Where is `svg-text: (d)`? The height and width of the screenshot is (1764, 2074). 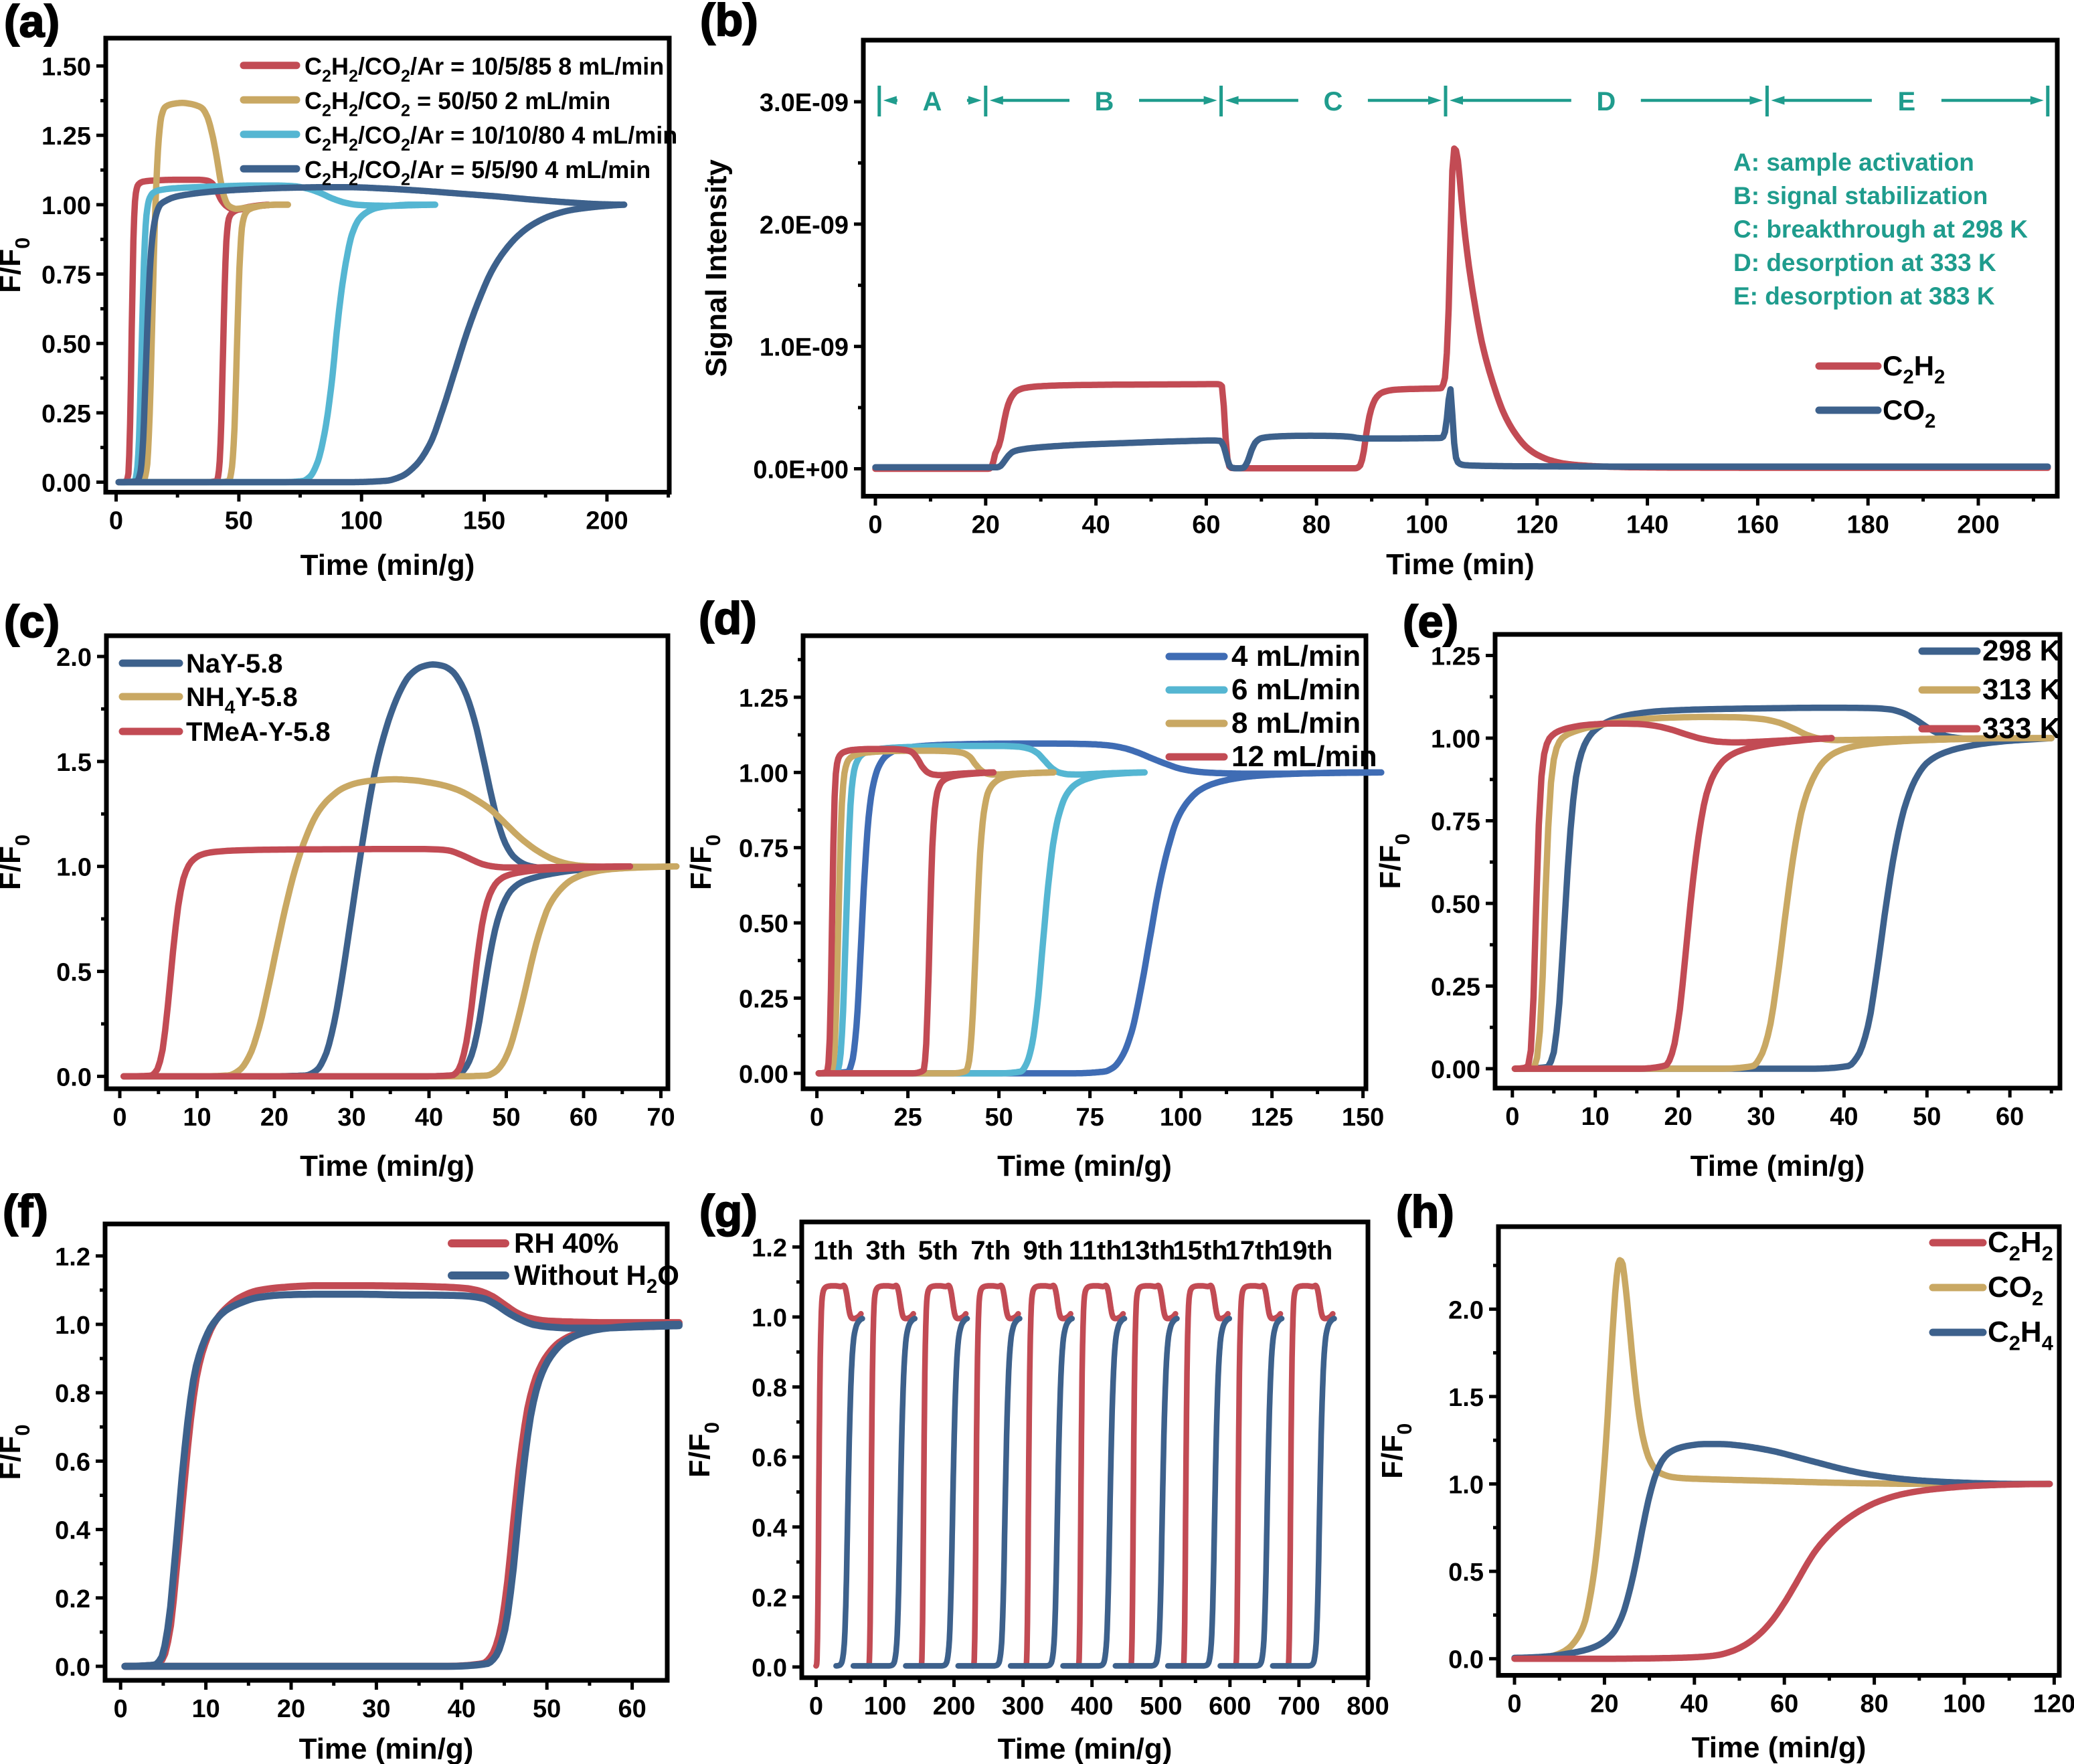 svg-text: (d) is located at coordinates (728, 618).